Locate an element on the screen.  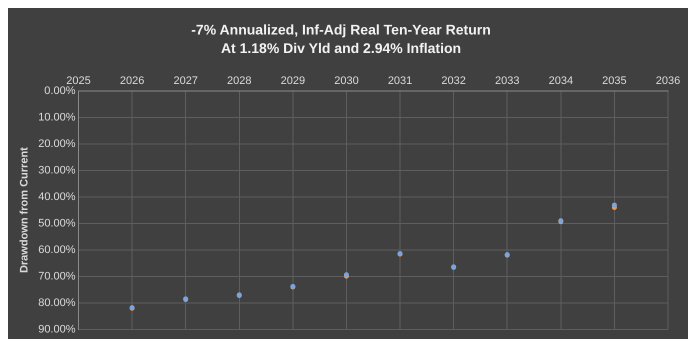
y-tick-label: 30.00% is located at coordinates (57, 170).